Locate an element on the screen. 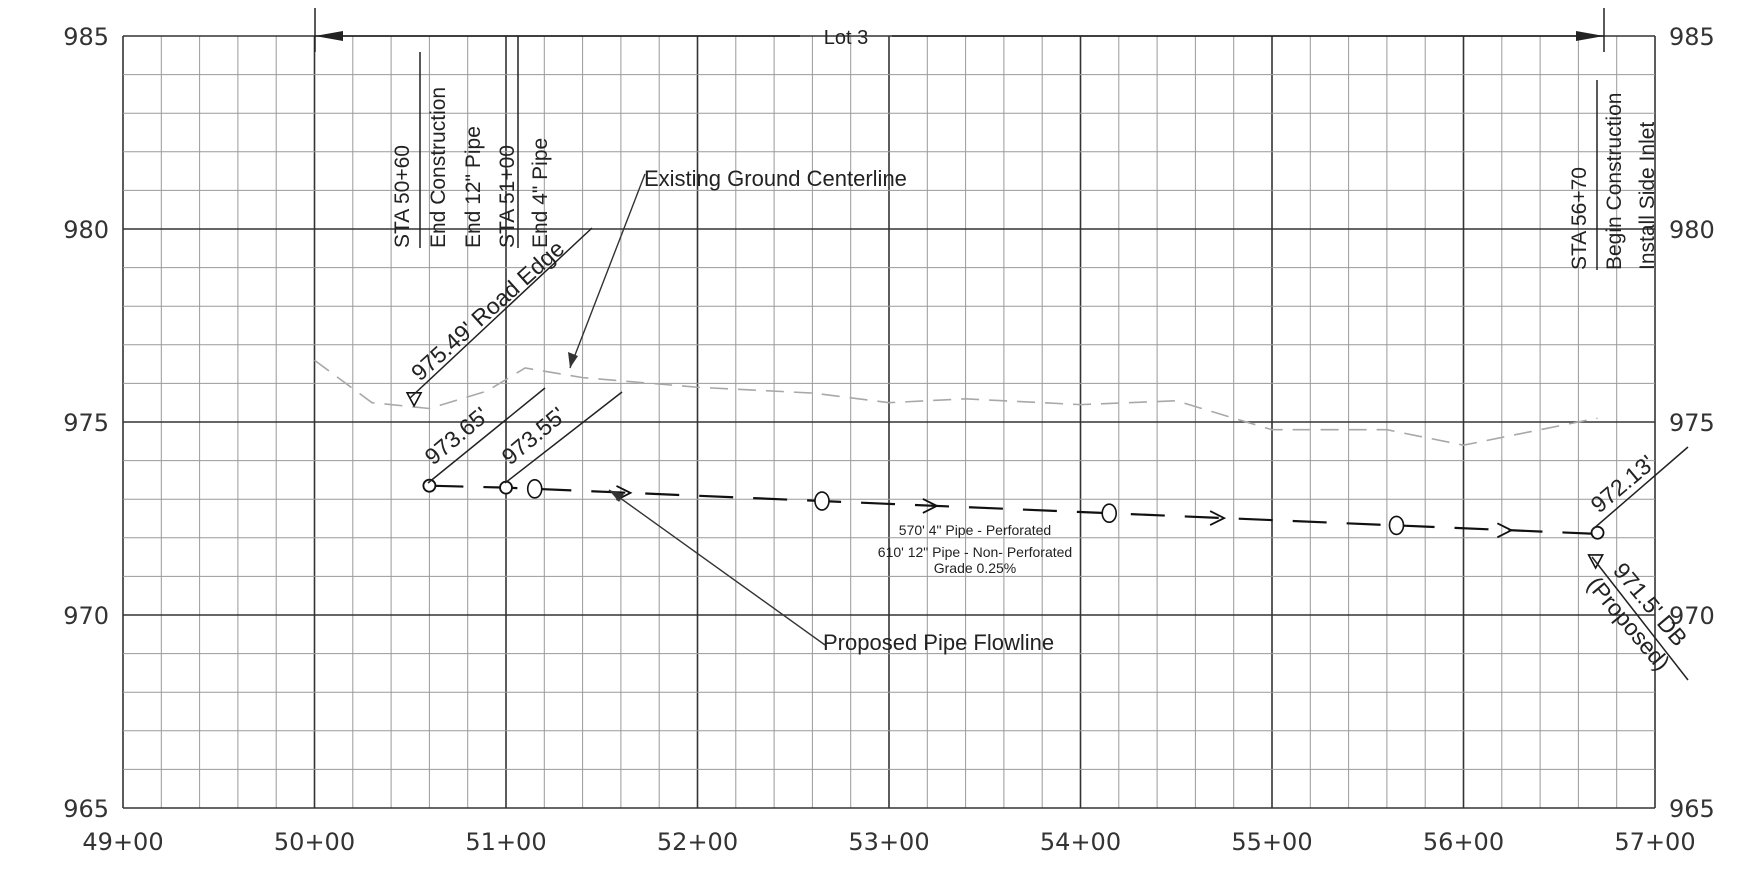 The image size is (1763, 882). x-tick-label: 52+00 is located at coordinates (697, 842).